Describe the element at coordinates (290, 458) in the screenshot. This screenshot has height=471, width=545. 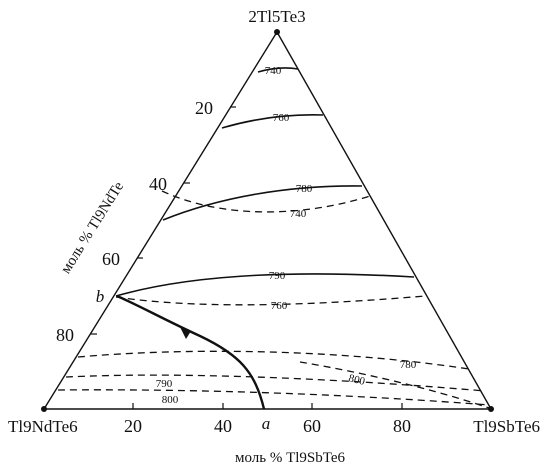
I see `bottom-axis-title: моль % Tl9SbTe6` at that location.